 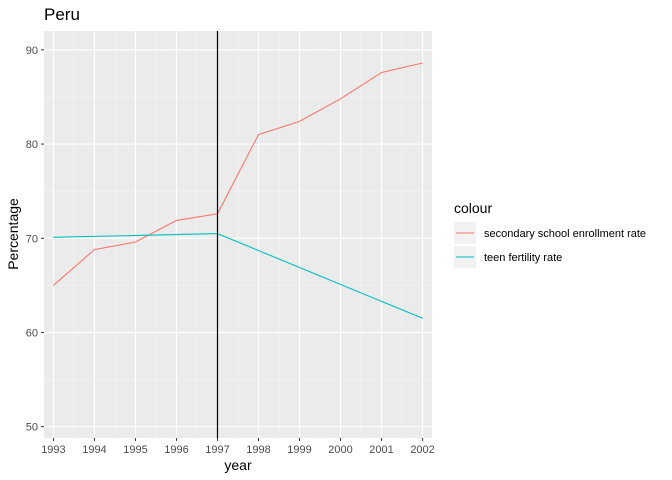 What do you see at coordinates (217, 450) in the screenshot?
I see `x-tick-label: 1997` at bounding box center [217, 450].